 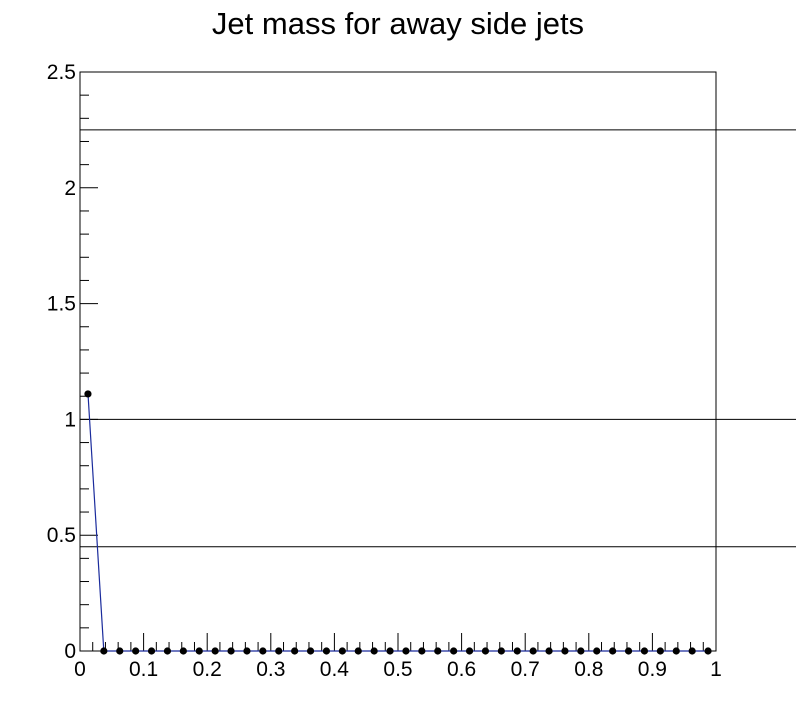 What do you see at coordinates (61, 304) in the screenshot?
I see `y-tick-label: 1.5` at bounding box center [61, 304].